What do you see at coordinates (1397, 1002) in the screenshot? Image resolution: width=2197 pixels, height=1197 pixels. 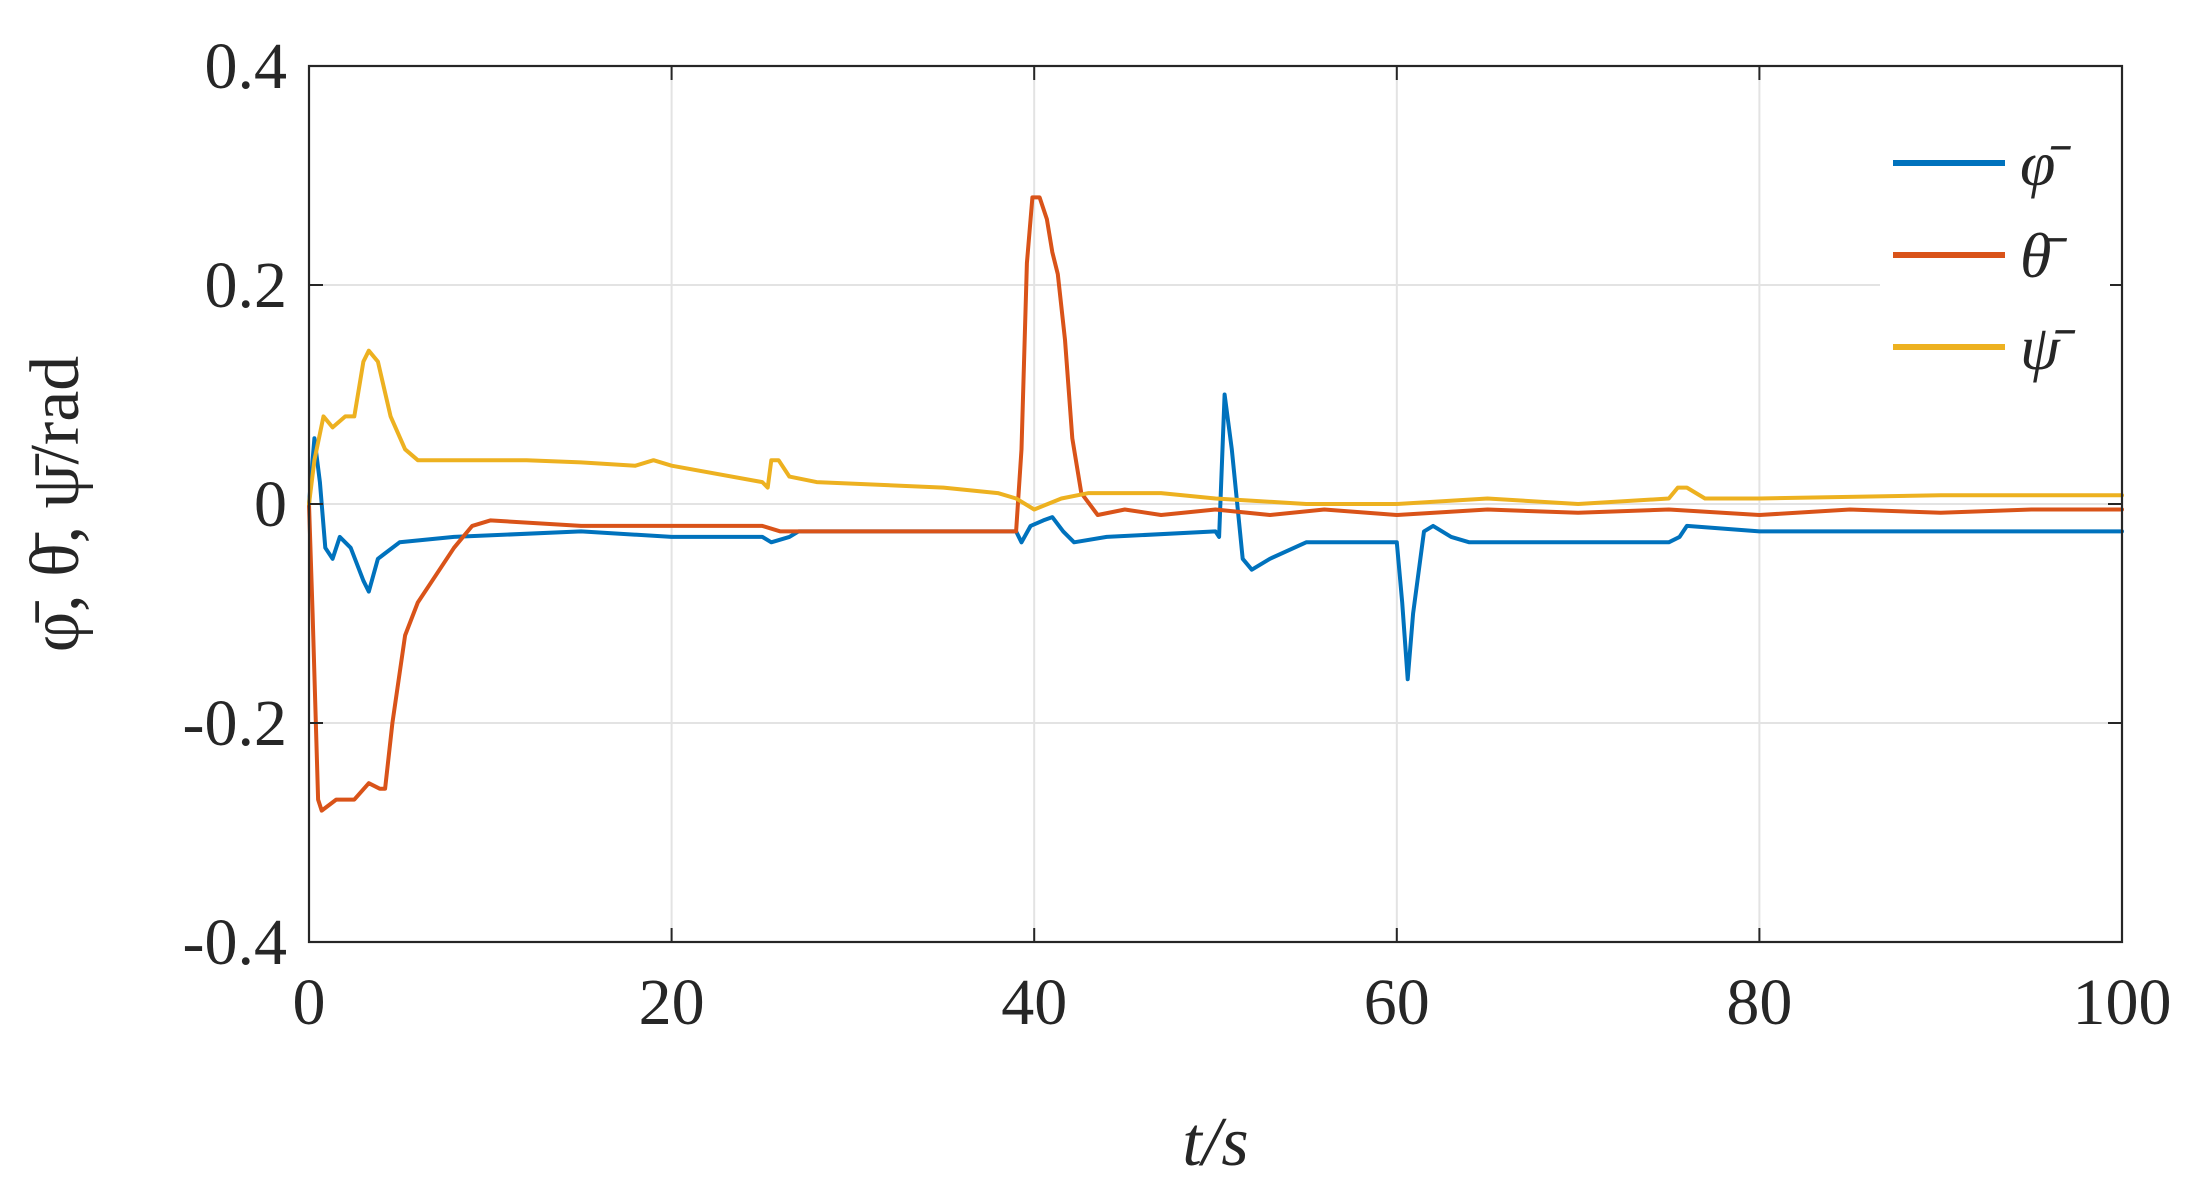 I see `x-tick-label: 60` at bounding box center [1397, 1002].